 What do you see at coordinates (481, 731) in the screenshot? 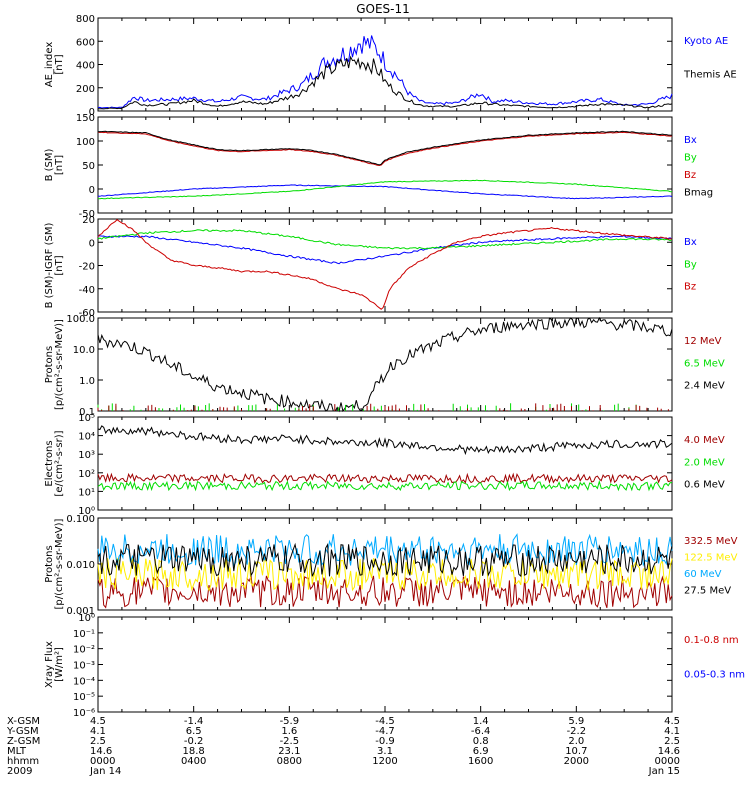
I see `x-axis-value: -6.4` at bounding box center [481, 731].